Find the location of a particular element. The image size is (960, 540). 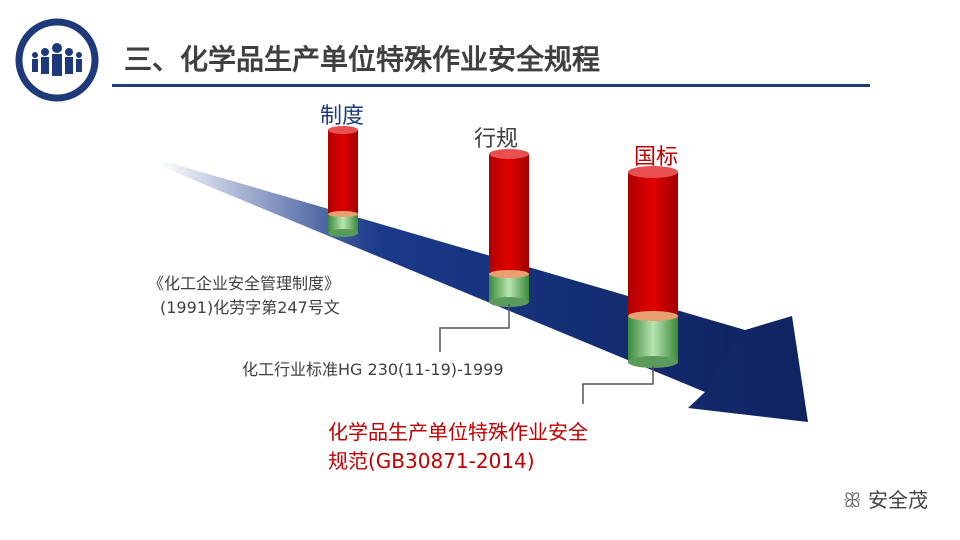

cylinder-national is located at coordinates (653, 267).